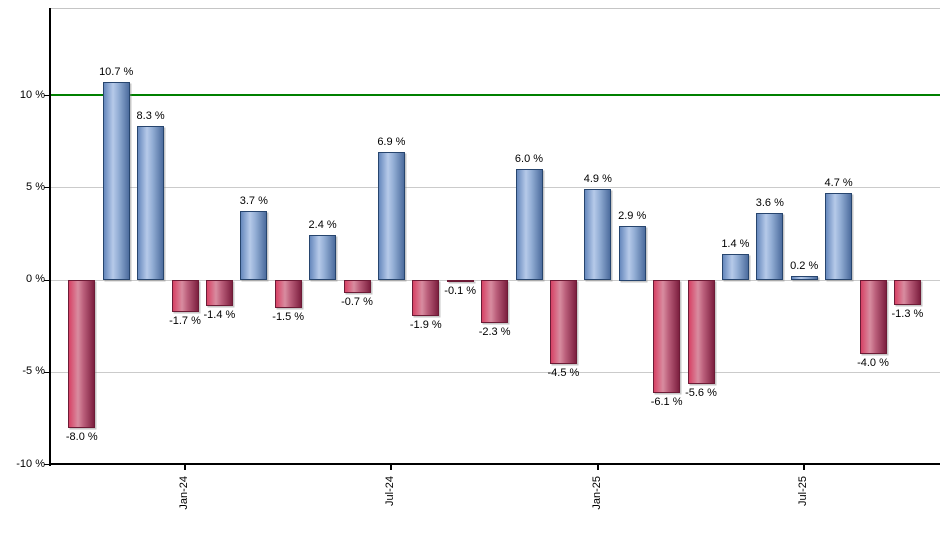 This screenshot has height=550, width=940. I want to click on bar-value-label: 10.7 %, so click(116, 72).